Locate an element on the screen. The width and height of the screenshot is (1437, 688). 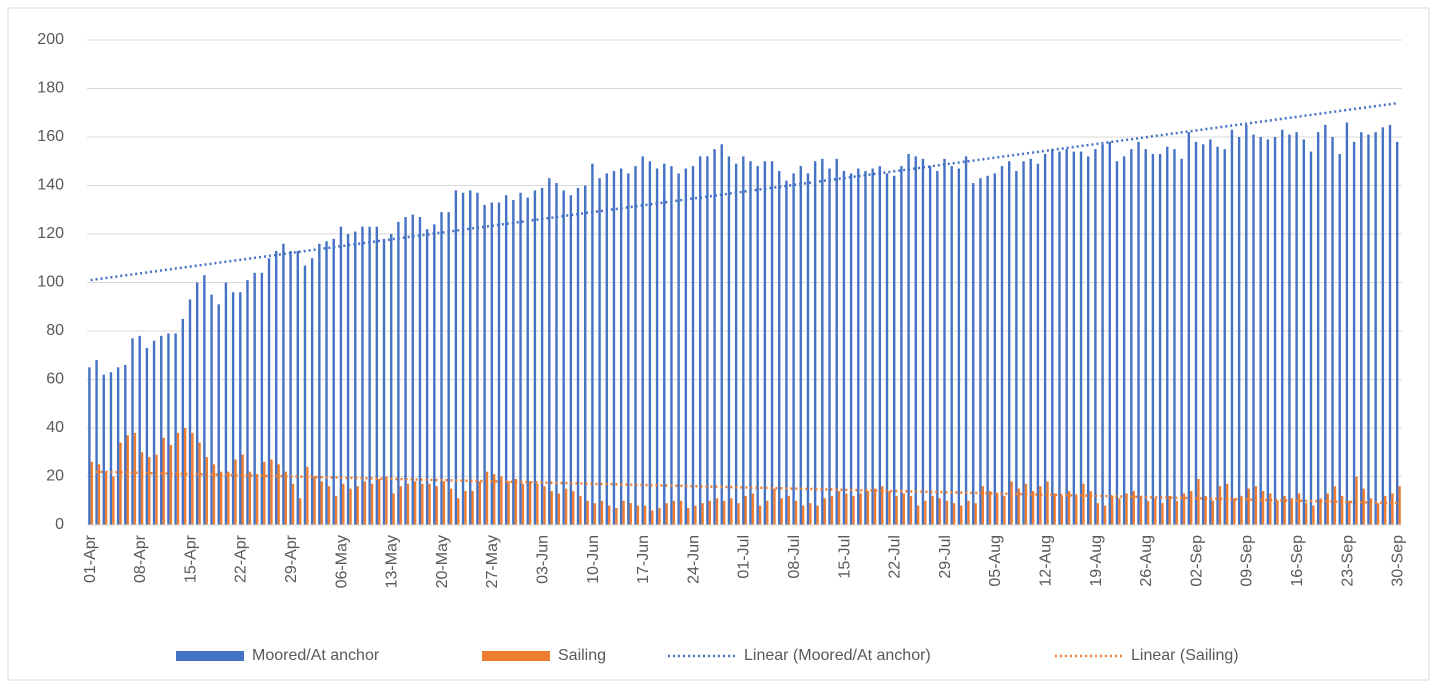
x-tick-label: 08-Apr is located at coordinates (140, 558).